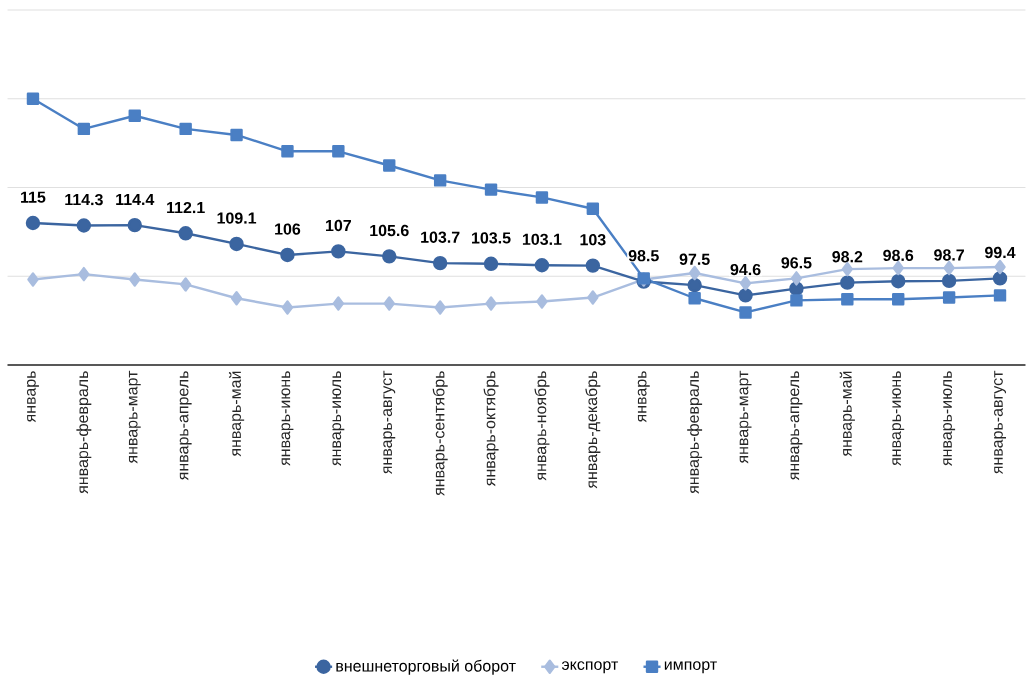 The image size is (1026, 688). What do you see at coordinates (643, 256) in the screenshot?
I see `data-label: 98.5` at bounding box center [643, 256].